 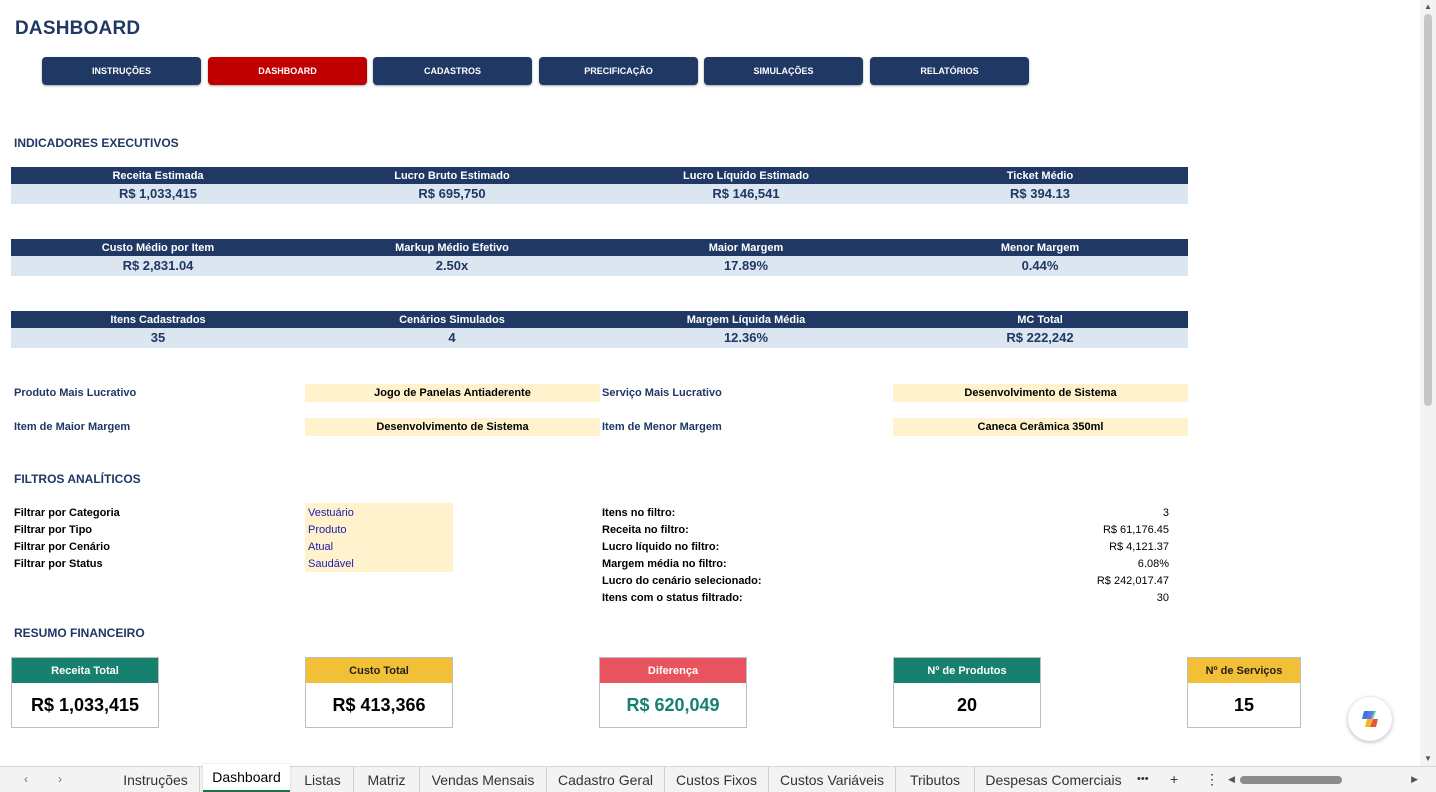 What do you see at coordinates (483, 779) in the screenshot?
I see `tab-vendas-mensais: Vendas Mensais` at bounding box center [483, 779].